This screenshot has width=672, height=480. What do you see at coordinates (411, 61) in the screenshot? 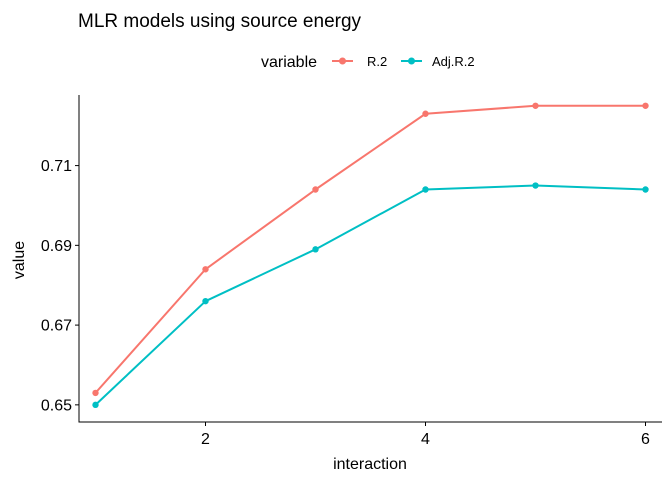
I see `legend-key-point-adj-r2` at bounding box center [411, 61].